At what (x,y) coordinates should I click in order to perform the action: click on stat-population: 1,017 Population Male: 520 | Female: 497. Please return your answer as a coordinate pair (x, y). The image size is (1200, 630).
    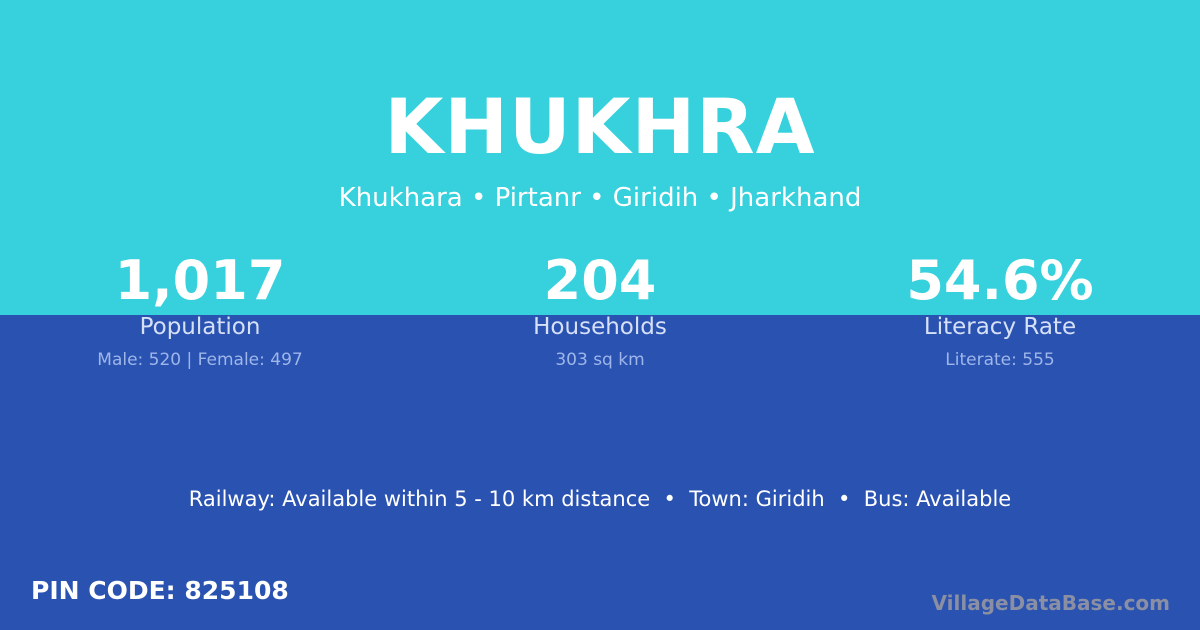
    Looking at the image, I should click on (200, 310).